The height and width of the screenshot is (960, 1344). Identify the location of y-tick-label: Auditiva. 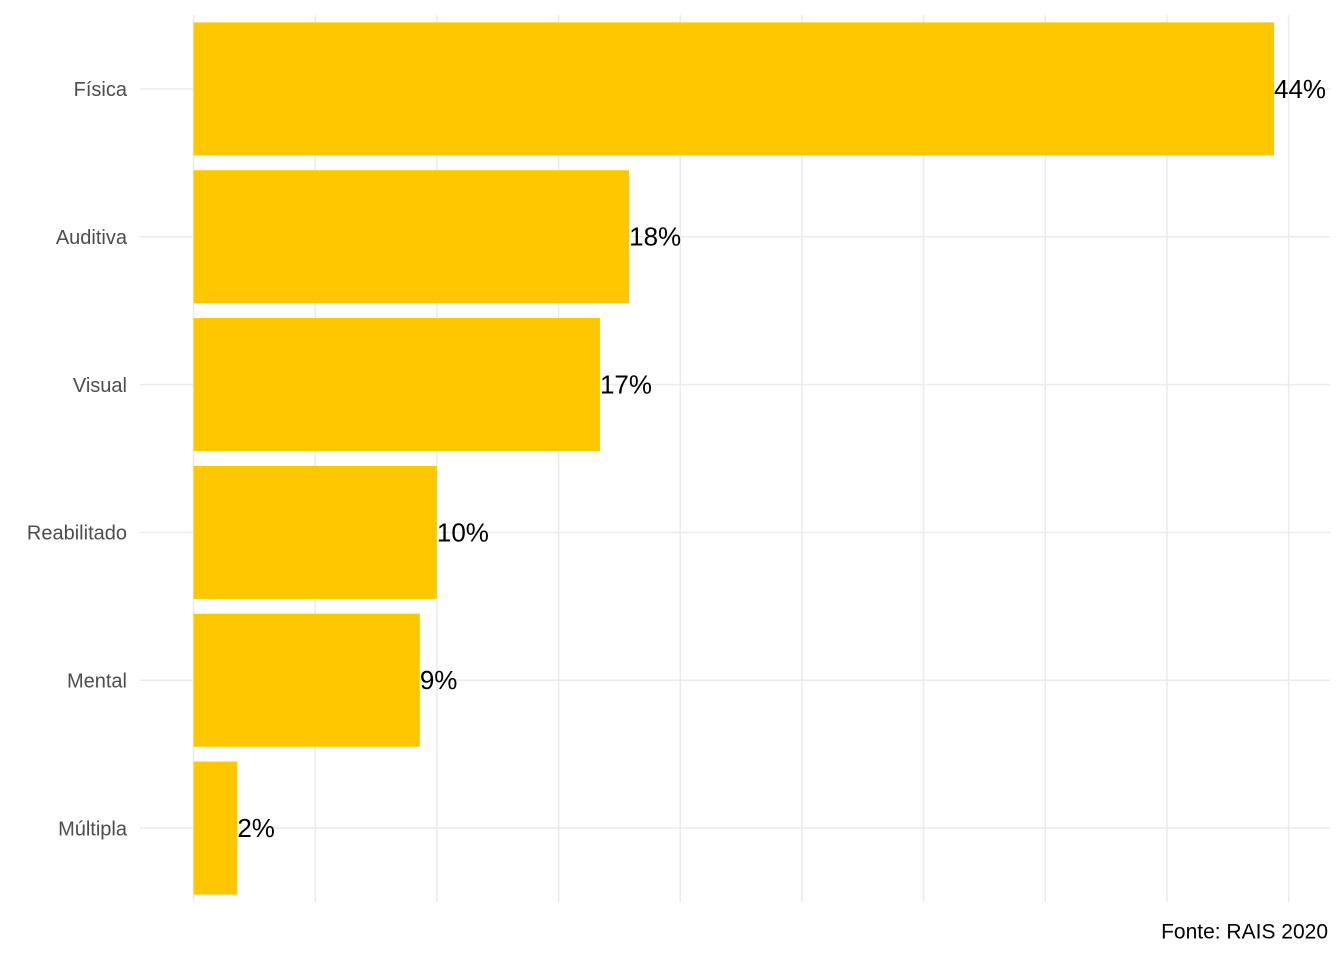
(92, 238).